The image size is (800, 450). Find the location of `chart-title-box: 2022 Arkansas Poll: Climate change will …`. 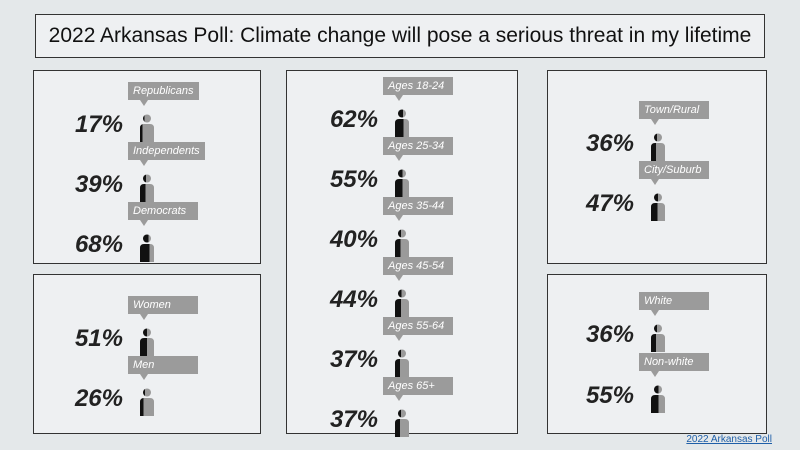

chart-title-box: 2022 Arkansas Poll: Climate change will … is located at coordinates (400, 36).